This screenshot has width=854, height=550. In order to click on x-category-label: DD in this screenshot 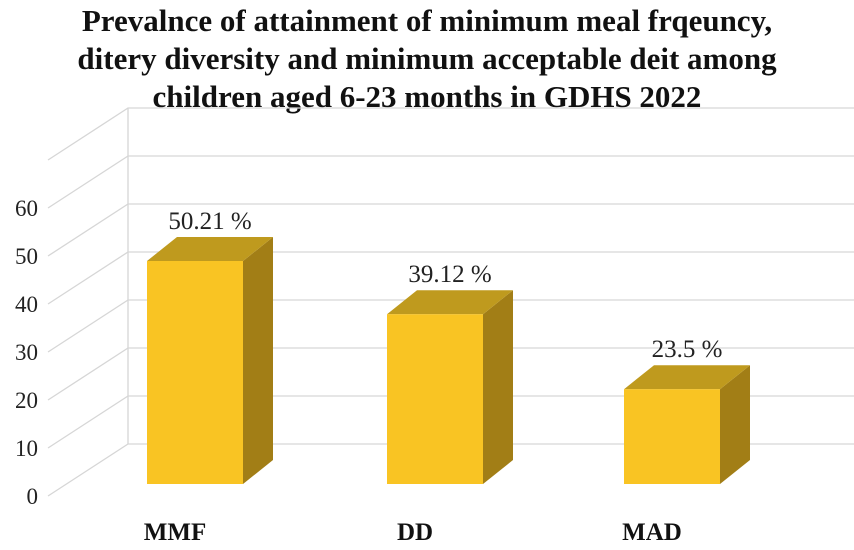, I will do `click(415, 532)`.